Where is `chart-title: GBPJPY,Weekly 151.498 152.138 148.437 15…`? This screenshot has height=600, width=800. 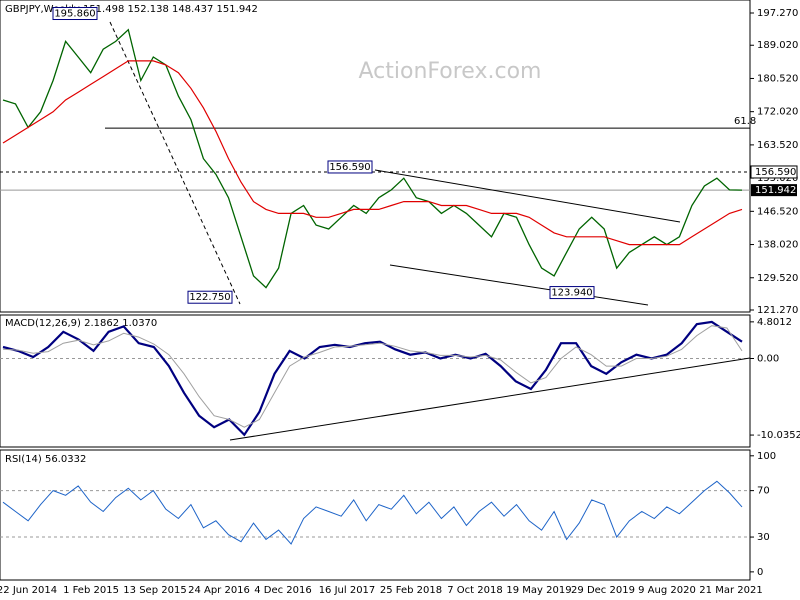 chart-title: GBPJPY,Weekly 151.498 152.138 148.437 15… is located at coordinates (131, 9).